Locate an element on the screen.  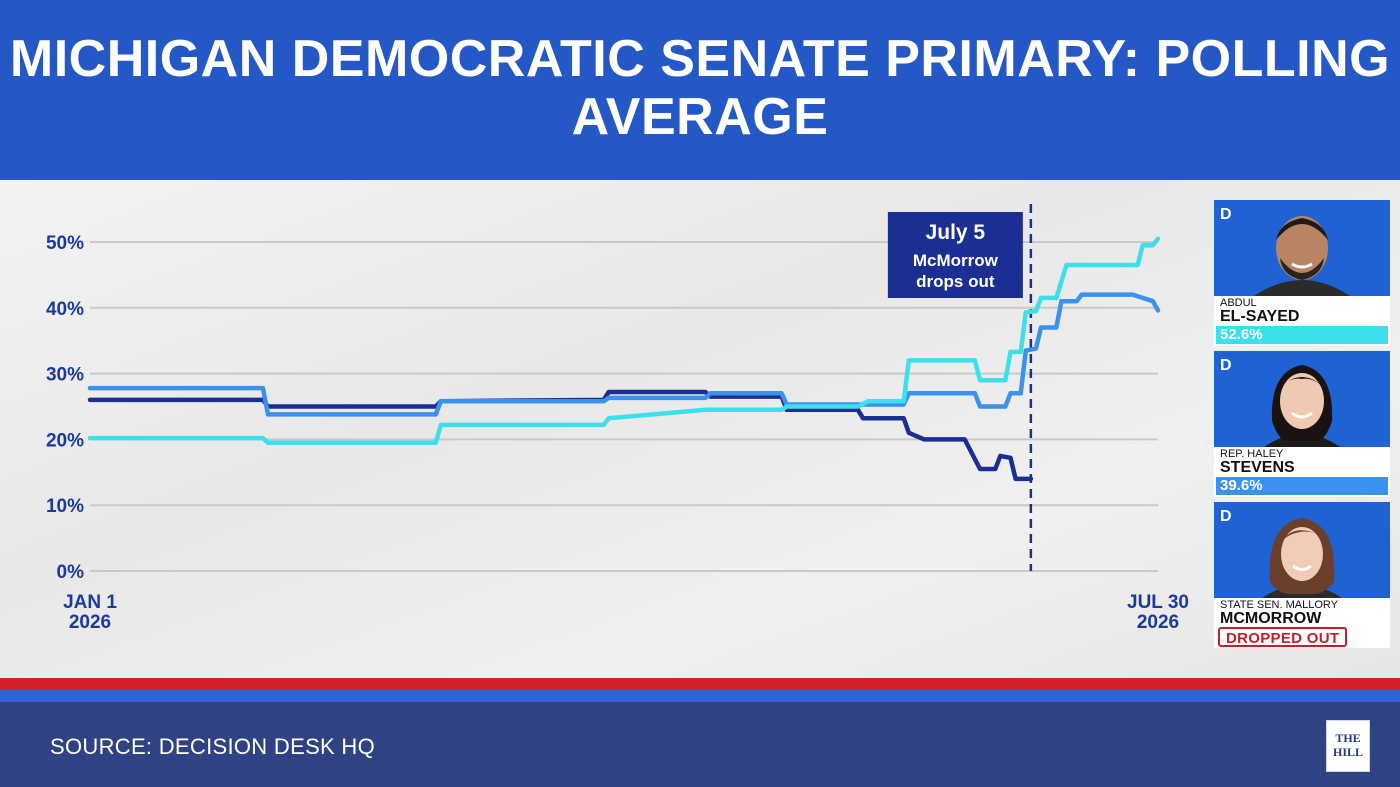
candidate-result: 52.6% is located at coordinates (1302, 335).